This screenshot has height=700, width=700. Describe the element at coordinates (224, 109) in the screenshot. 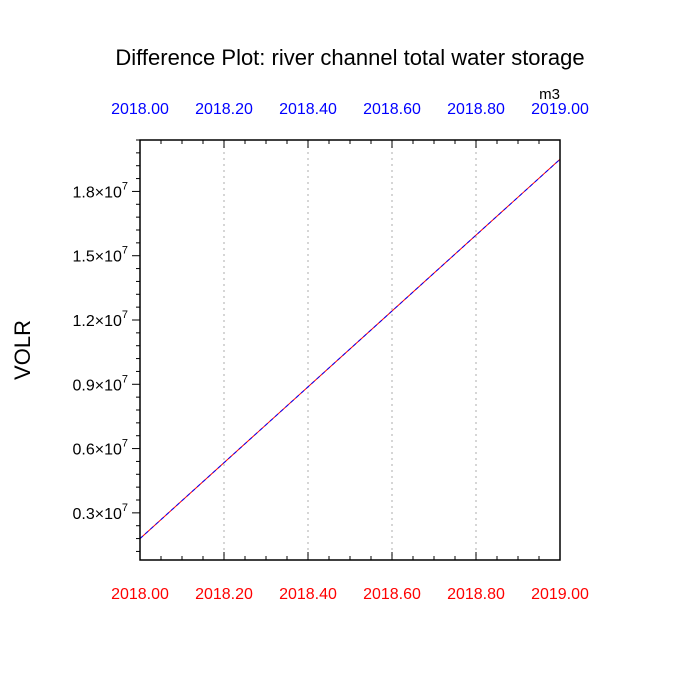

I see `x-tick-label-top: 2018.20` at that location.